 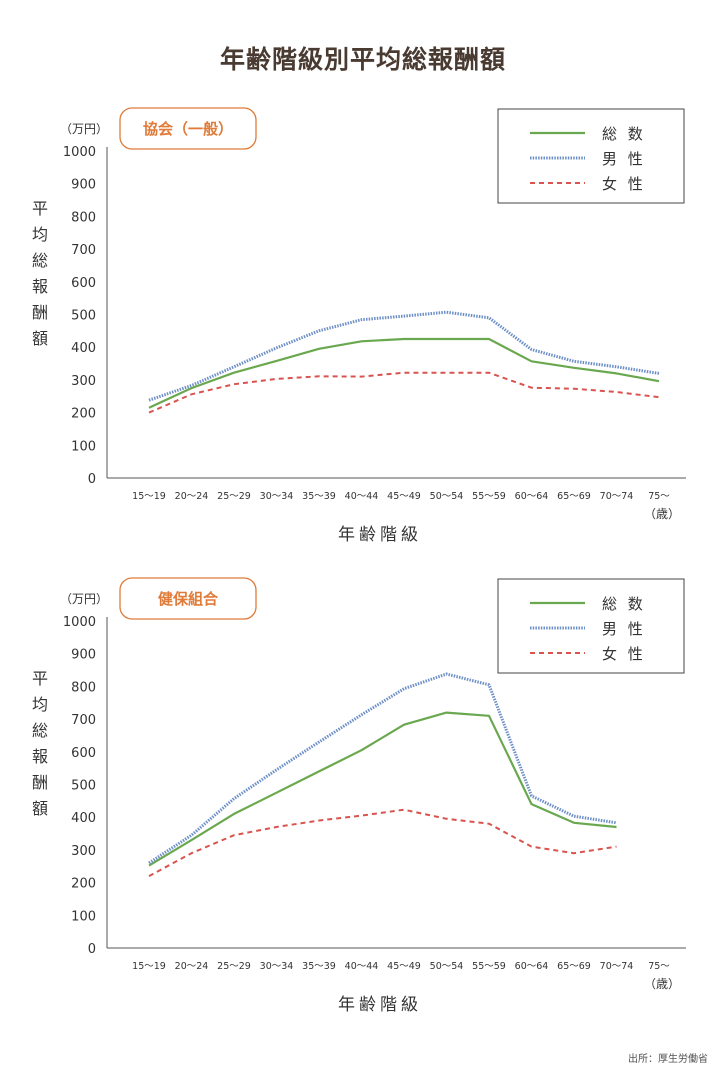 I want to click on page-title: 年齢階級別平均総報酬額, so click(x=362, y=59).